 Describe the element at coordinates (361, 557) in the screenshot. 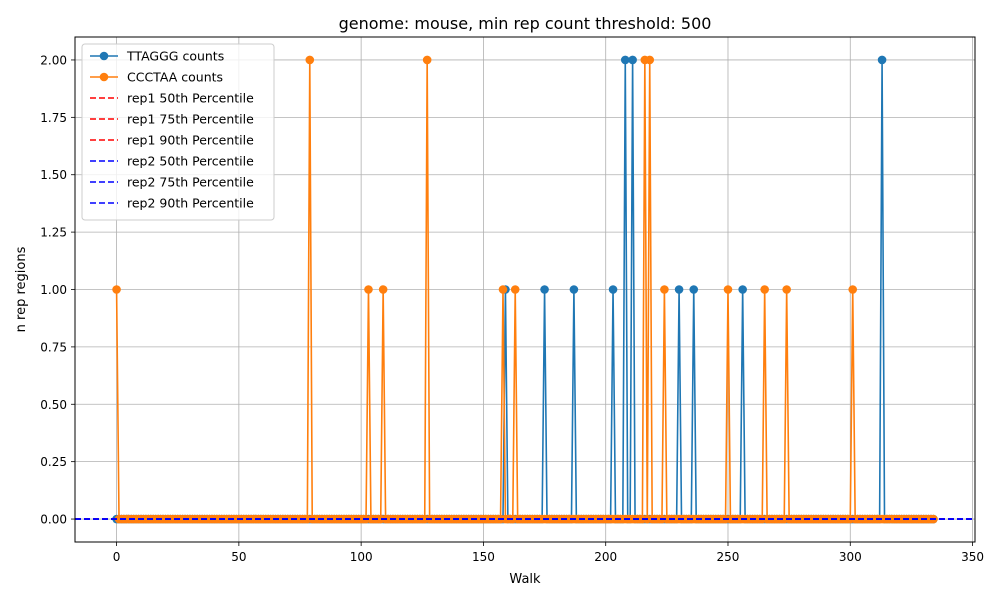

I see `x-tick-label: 100` at that location.